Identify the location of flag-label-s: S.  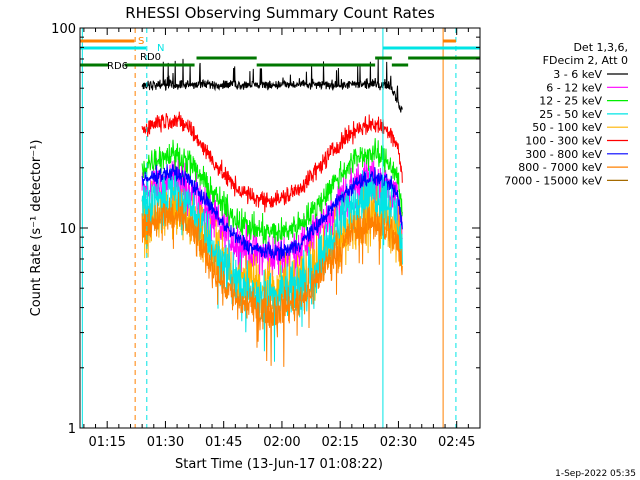
(141, 41).